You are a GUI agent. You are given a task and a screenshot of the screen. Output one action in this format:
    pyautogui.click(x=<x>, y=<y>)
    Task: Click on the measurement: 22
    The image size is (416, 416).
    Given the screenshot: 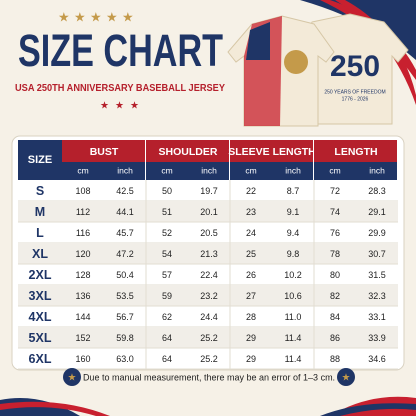 What is the action you would take?
    pyautogui.click(x=251, y=191)
    